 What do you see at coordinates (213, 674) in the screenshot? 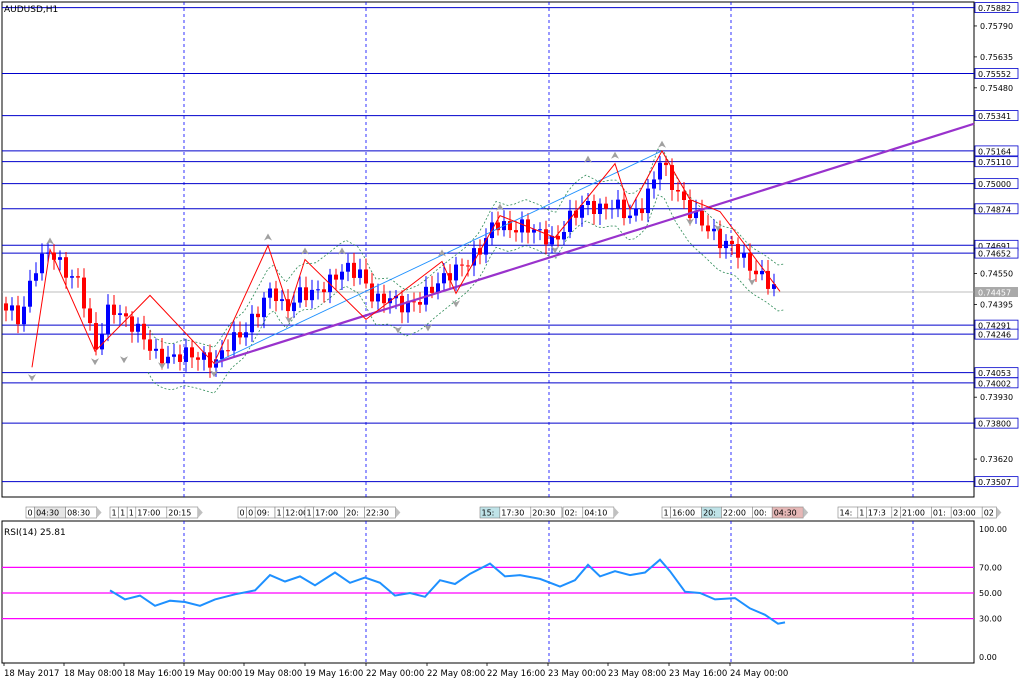
I see `time-label-3: 19 May 00:00` at bounding box center [213, 674].